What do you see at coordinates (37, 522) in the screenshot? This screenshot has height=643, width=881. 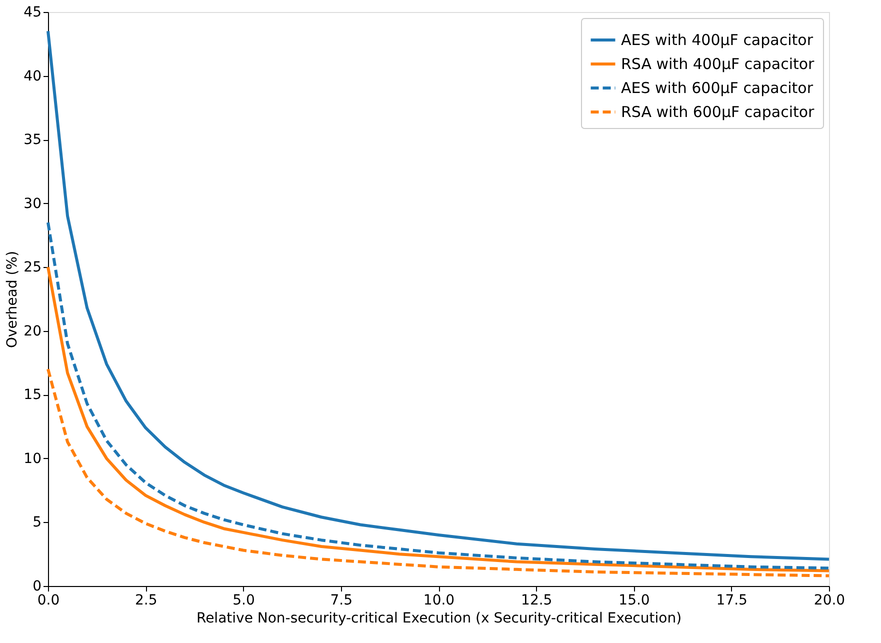 I see `y-tick-label: 5` at bounding box center [37, 522].